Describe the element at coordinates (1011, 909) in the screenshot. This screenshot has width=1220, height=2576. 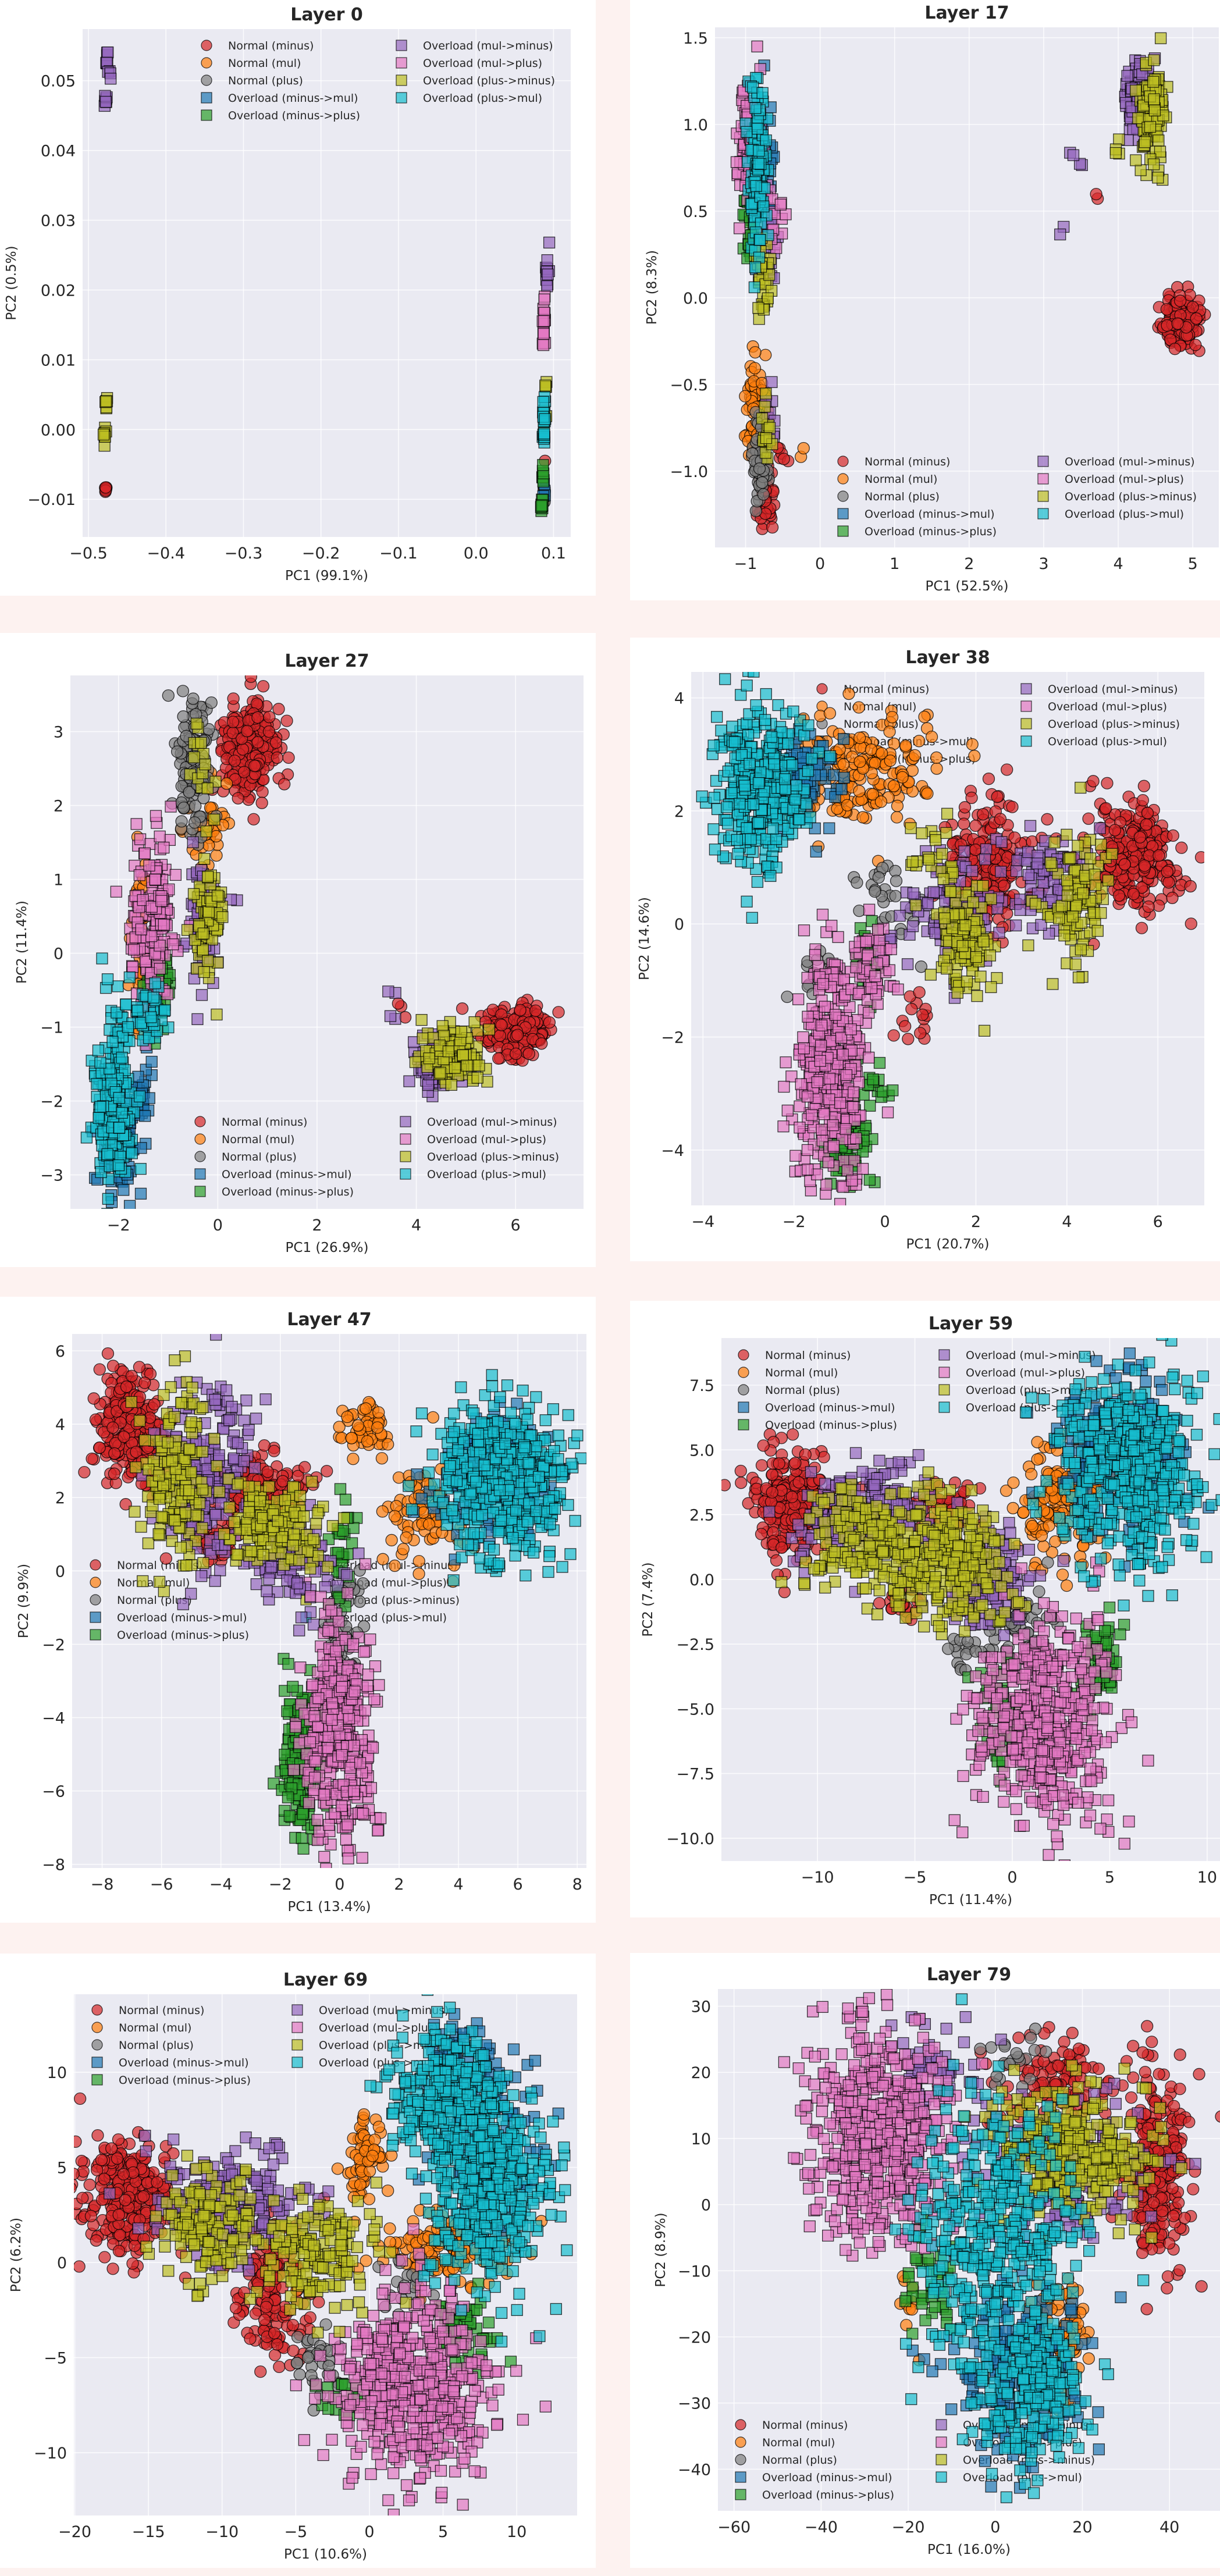
I see `series-overload-plus-minus` at that location.